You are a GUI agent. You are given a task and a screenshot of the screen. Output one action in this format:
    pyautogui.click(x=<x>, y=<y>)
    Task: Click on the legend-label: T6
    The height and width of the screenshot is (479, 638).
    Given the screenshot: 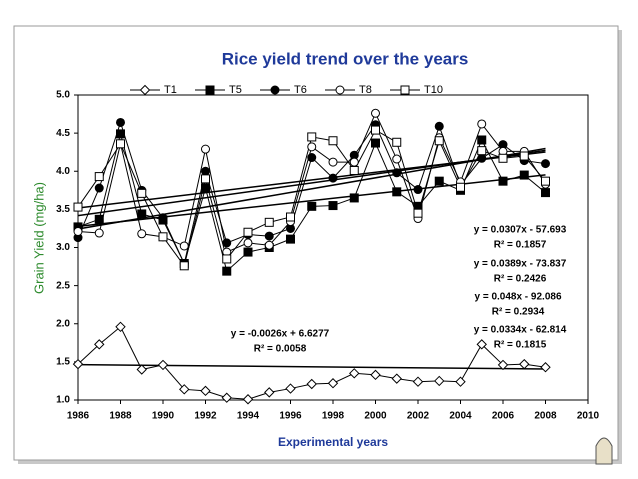 What is the action you would take?
    pyautogui.click(x=300, y=90)
    